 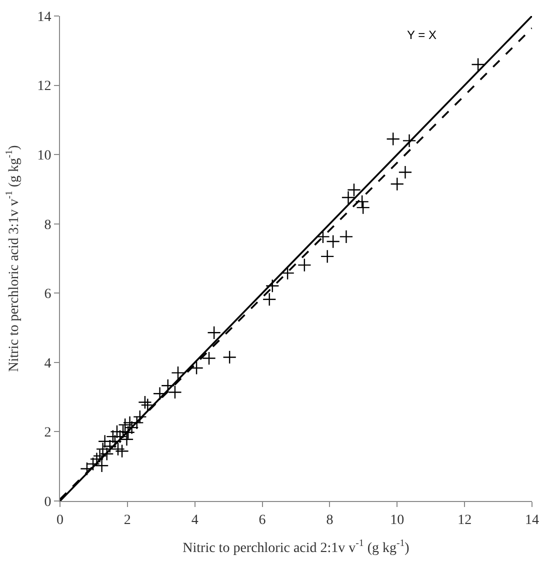 What do you see at coordinates (44, 17) in the screenshot?
I see `y-tick-label: 14` at bounding box center [44, 17].